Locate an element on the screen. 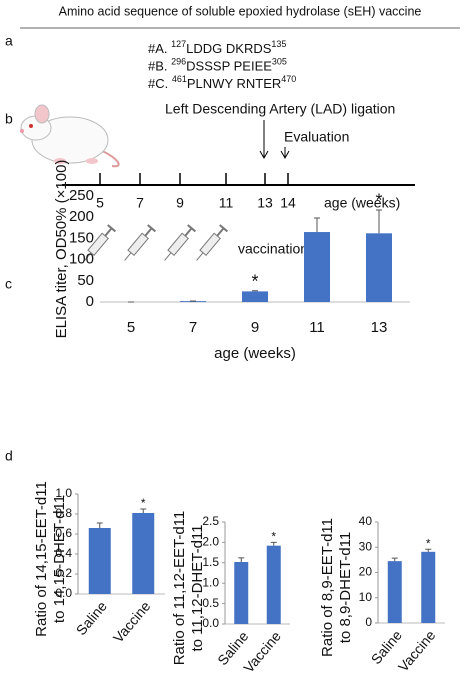 The height and width of the screenshot is (685, 467). x-axis-label: age (weeks) is located at coordinates (255, 353).